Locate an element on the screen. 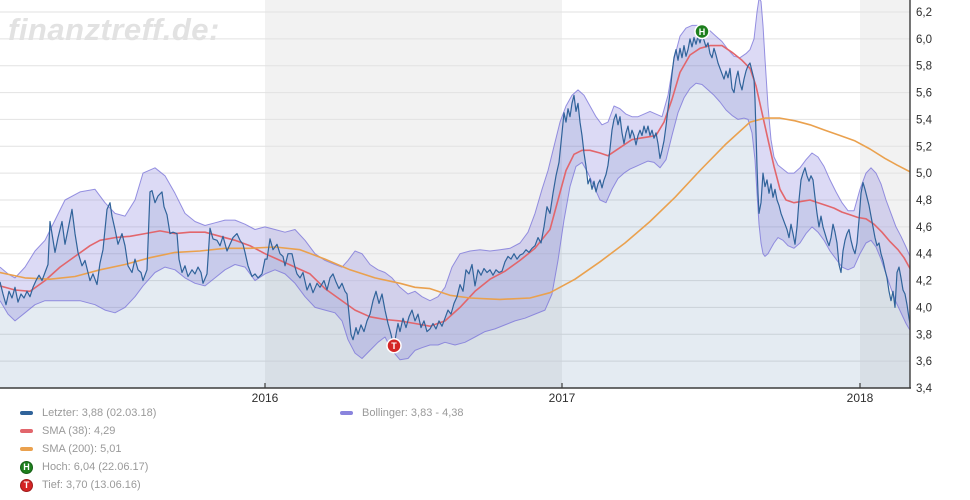 This screenshot has width=970, height=500. y-tick-label: 5,2 is located at coordinates (924, 147).